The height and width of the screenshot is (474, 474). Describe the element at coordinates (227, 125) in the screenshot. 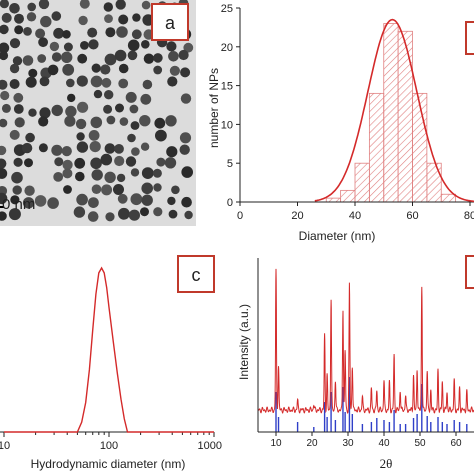

I see `y-tick-label: 10` at that location.